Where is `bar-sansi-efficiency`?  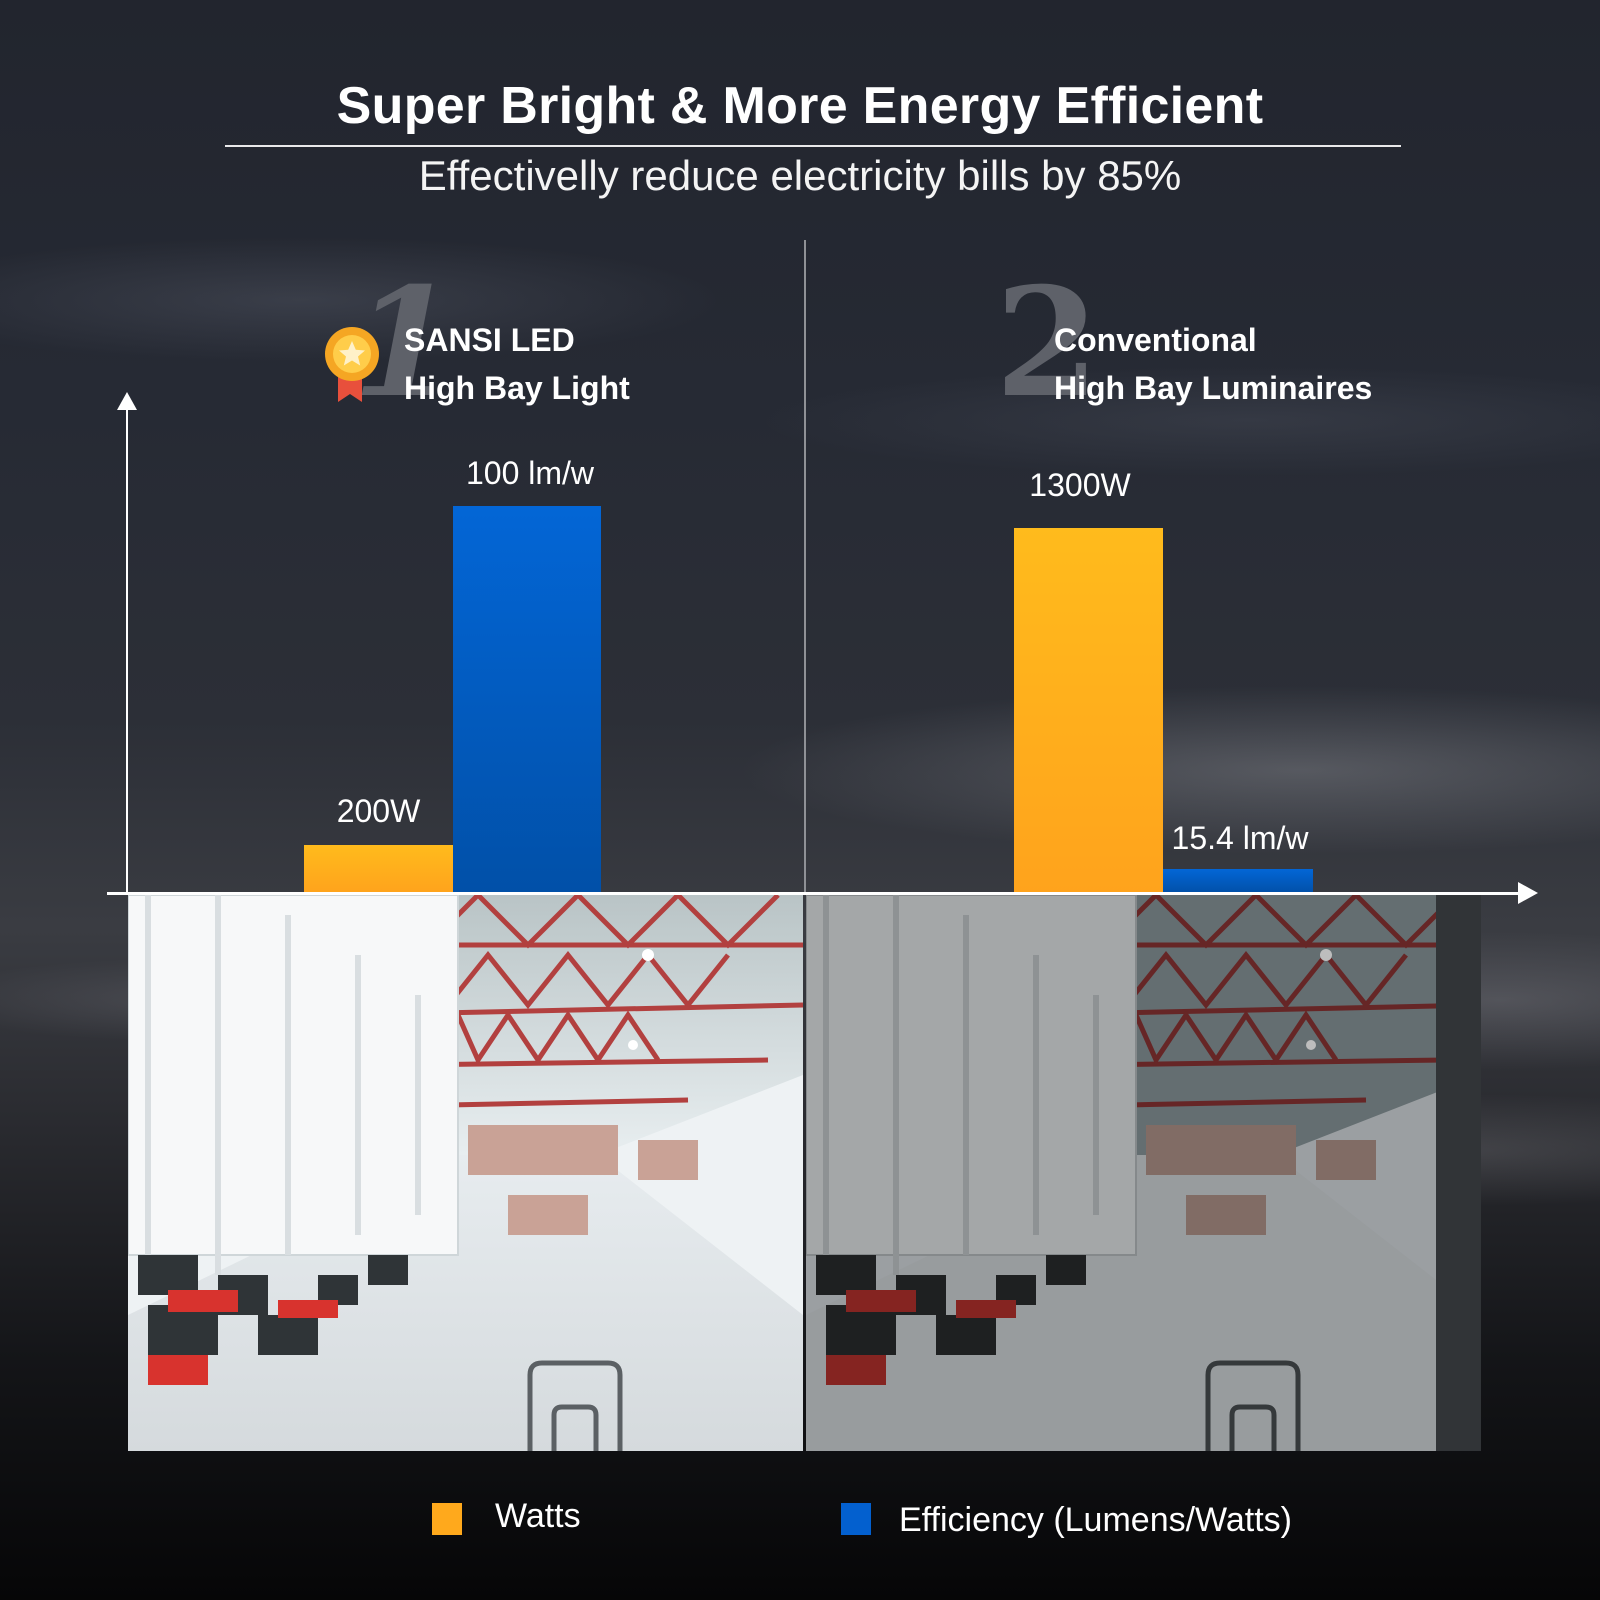 bar-sansi-efficiency is located at coordinates (527, 699).